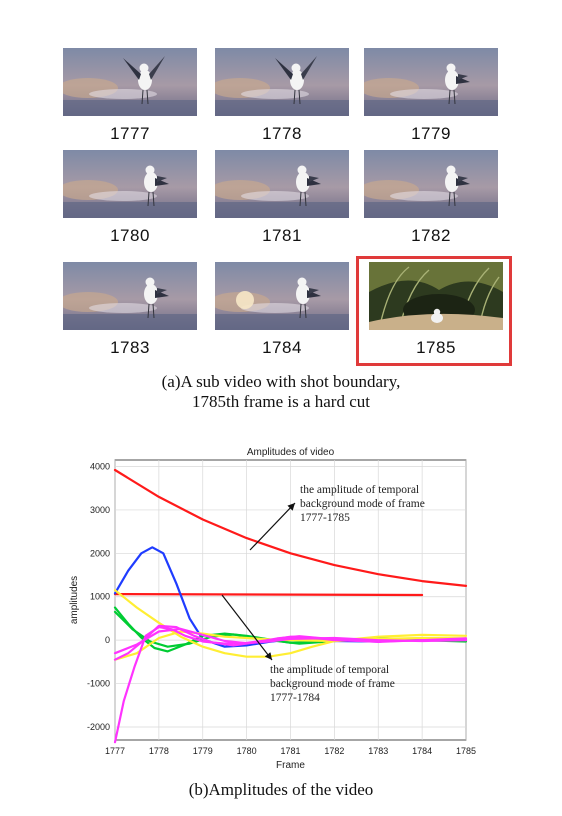 Image resolution: width=562 pixels, height=816 pixels. What do you see at coordinates (282, 235) in the screenshot?
I see `frame-number-label: 1781` at bounding box center [282, 235].